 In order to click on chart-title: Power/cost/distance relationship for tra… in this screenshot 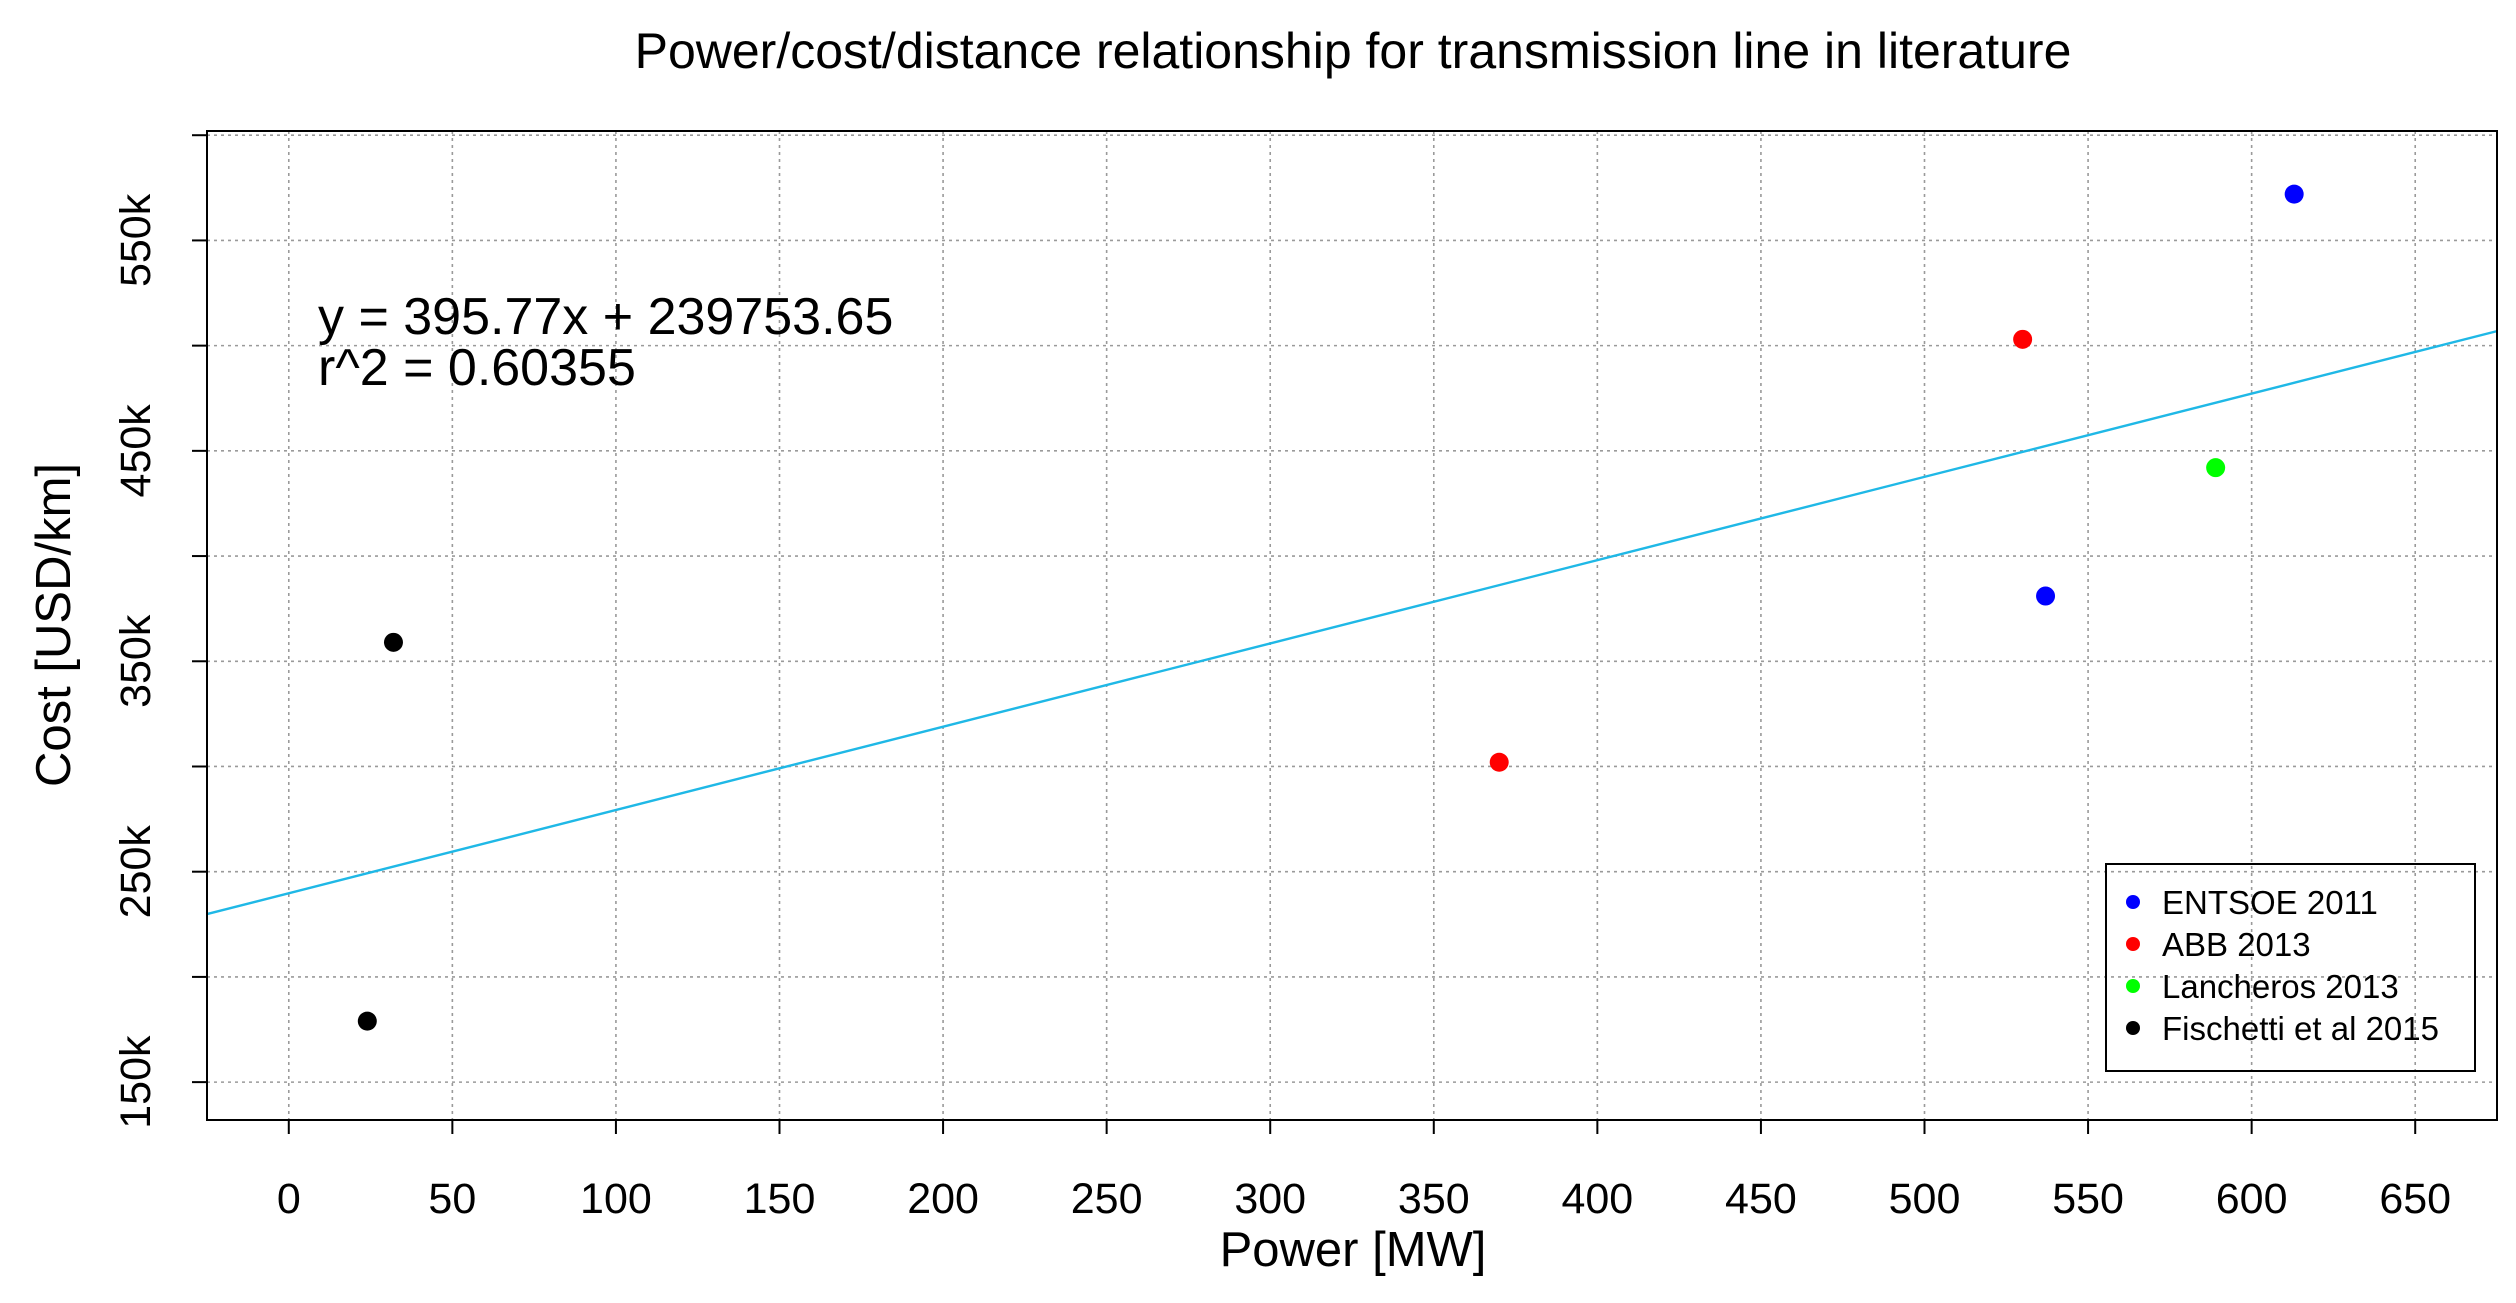, I will do `click(1353, 51)`.